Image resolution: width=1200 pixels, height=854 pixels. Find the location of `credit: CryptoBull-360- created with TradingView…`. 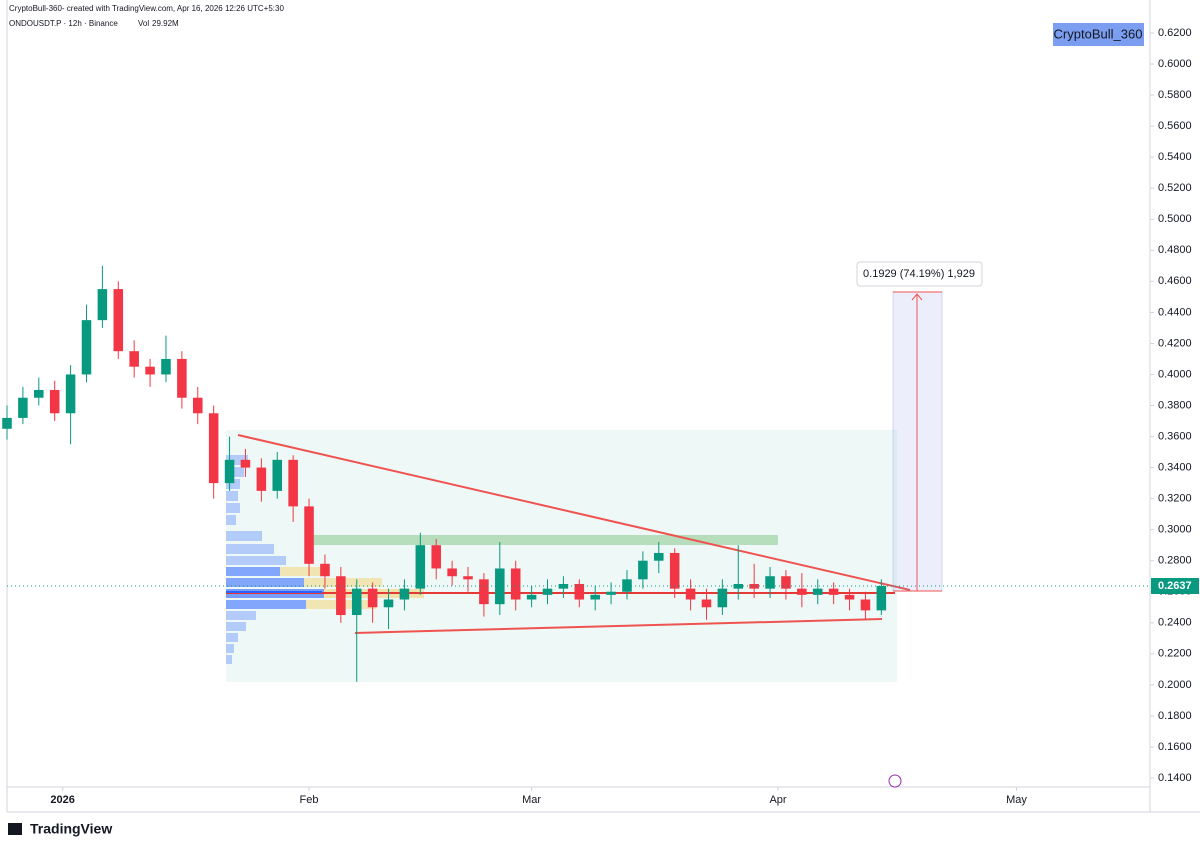

credit: CryptoBull-360- created with TradingView… is located at coordinates (146, 8).